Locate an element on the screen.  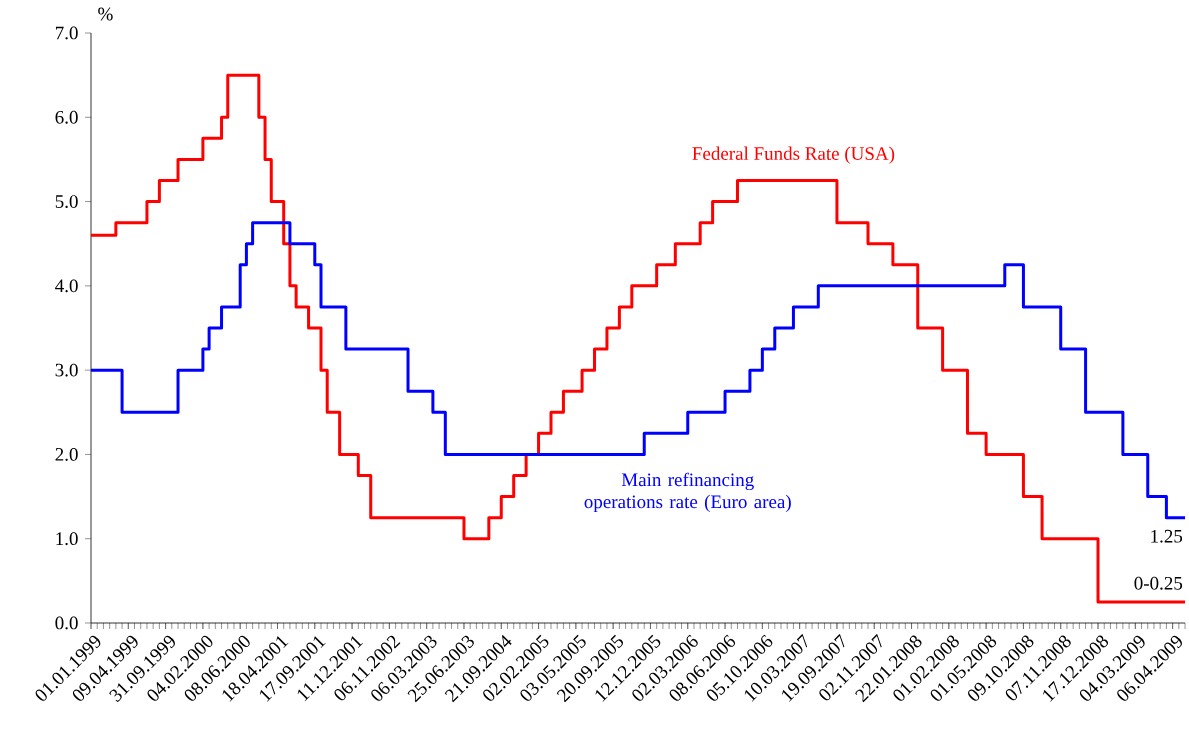
y-axis-title: % is located at coordinates (105, 14).